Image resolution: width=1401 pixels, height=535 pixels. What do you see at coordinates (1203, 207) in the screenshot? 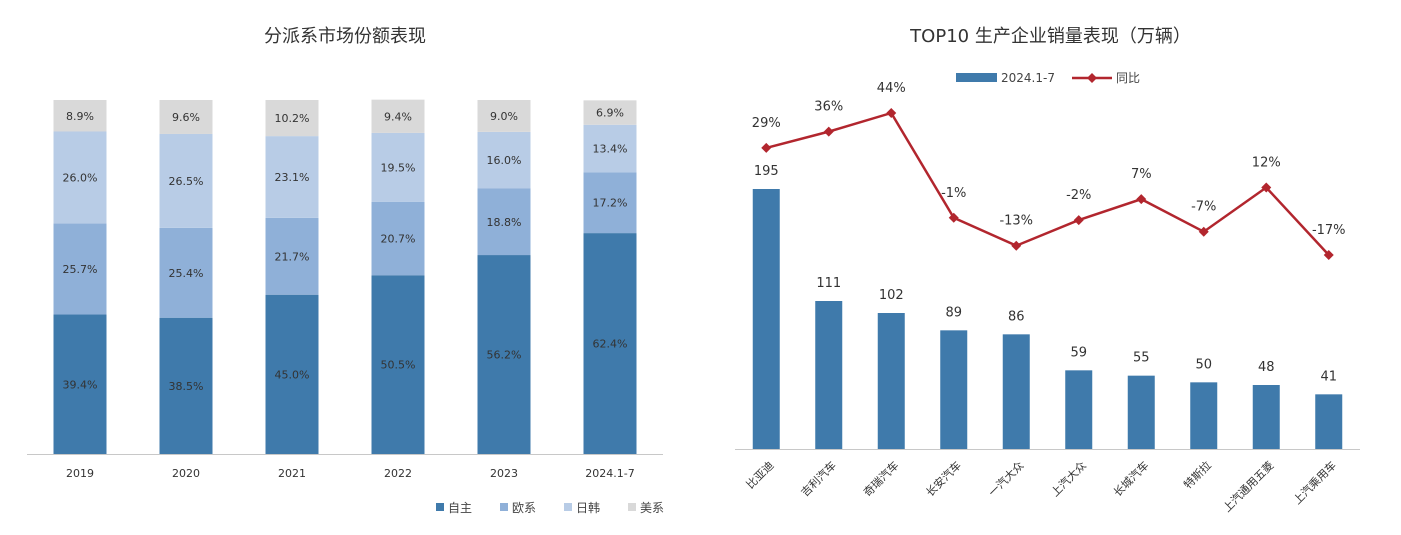
I see `yoy-value-label: -7%` at bounding box center [1203, 207].